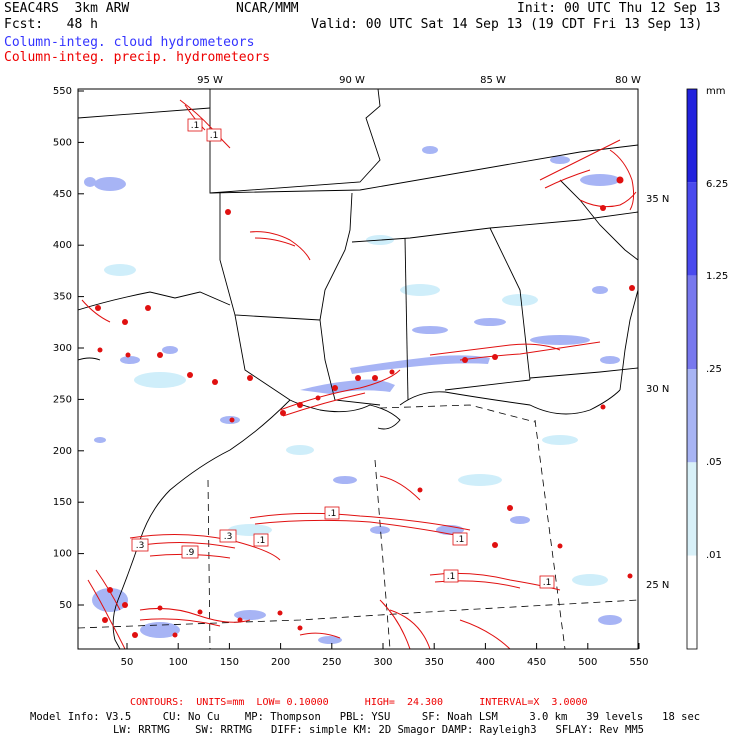  I want to click on y-tick-label: 50, so click(65, 605).